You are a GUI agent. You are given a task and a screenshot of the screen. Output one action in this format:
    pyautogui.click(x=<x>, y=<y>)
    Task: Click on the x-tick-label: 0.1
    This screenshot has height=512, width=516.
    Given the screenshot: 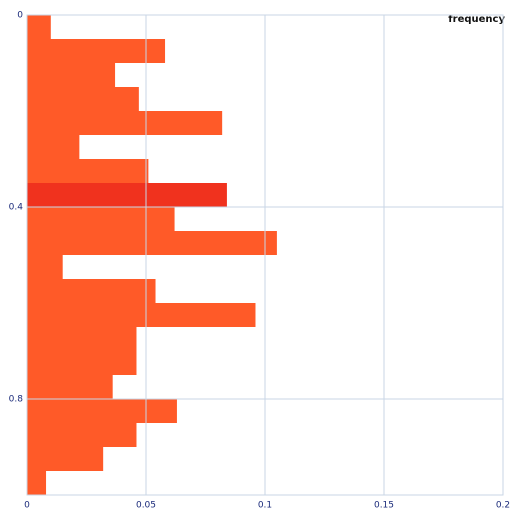 What is the action you would take?
    pyautogui.click(x=265, y=506)
    